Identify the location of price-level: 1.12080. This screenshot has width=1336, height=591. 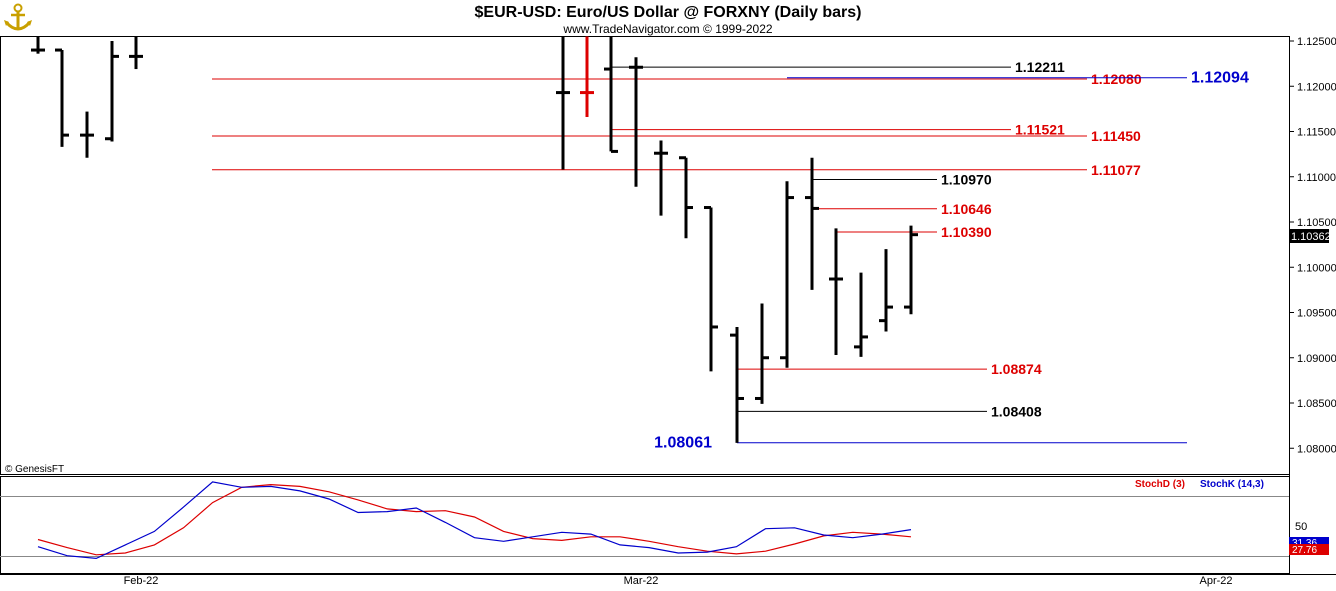
(677, 79).